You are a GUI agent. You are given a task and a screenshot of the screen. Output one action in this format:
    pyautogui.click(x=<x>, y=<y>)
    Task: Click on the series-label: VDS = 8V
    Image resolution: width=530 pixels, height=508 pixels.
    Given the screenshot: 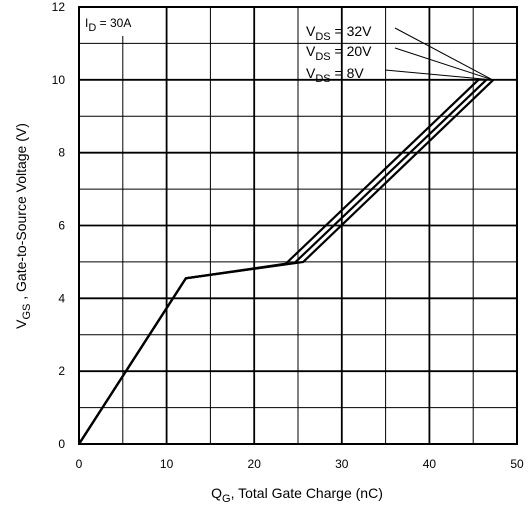 What is the action you would take?
    pyautogui.click(x=335, y=75)
    